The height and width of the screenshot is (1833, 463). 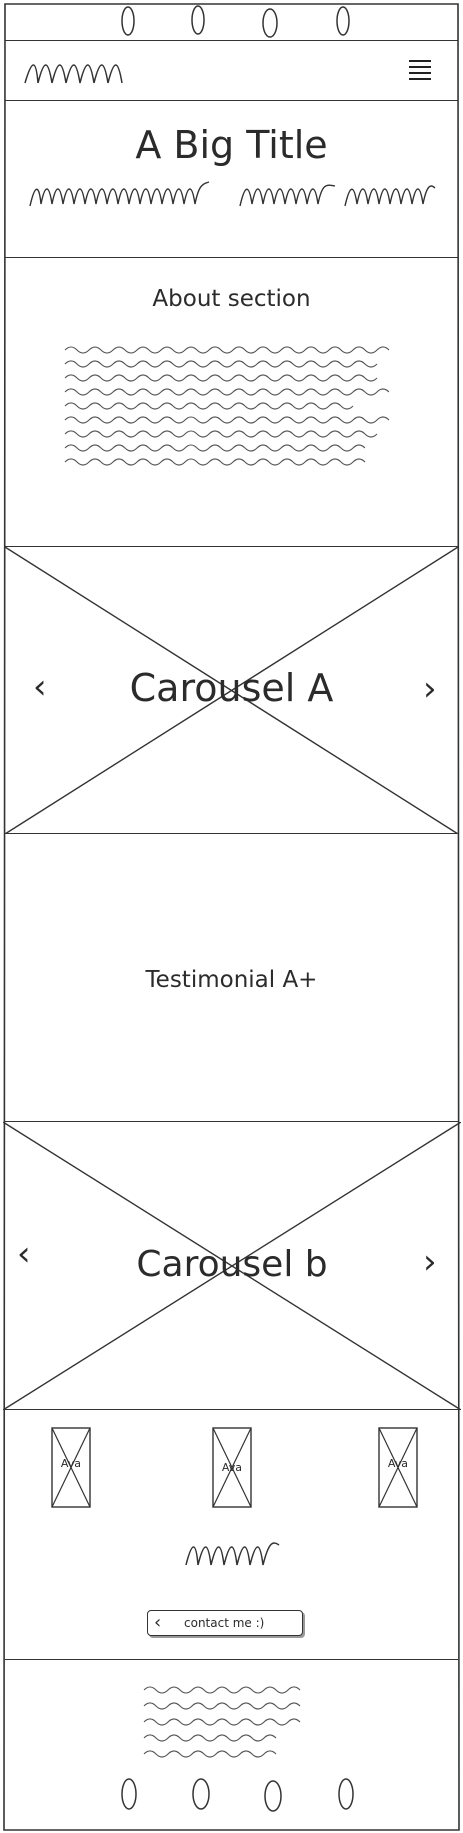 What do you see at coordinates (430, 689) in the screenshot?
I see `carousel-a-next-button: ›` at bounding box center [430, 689].